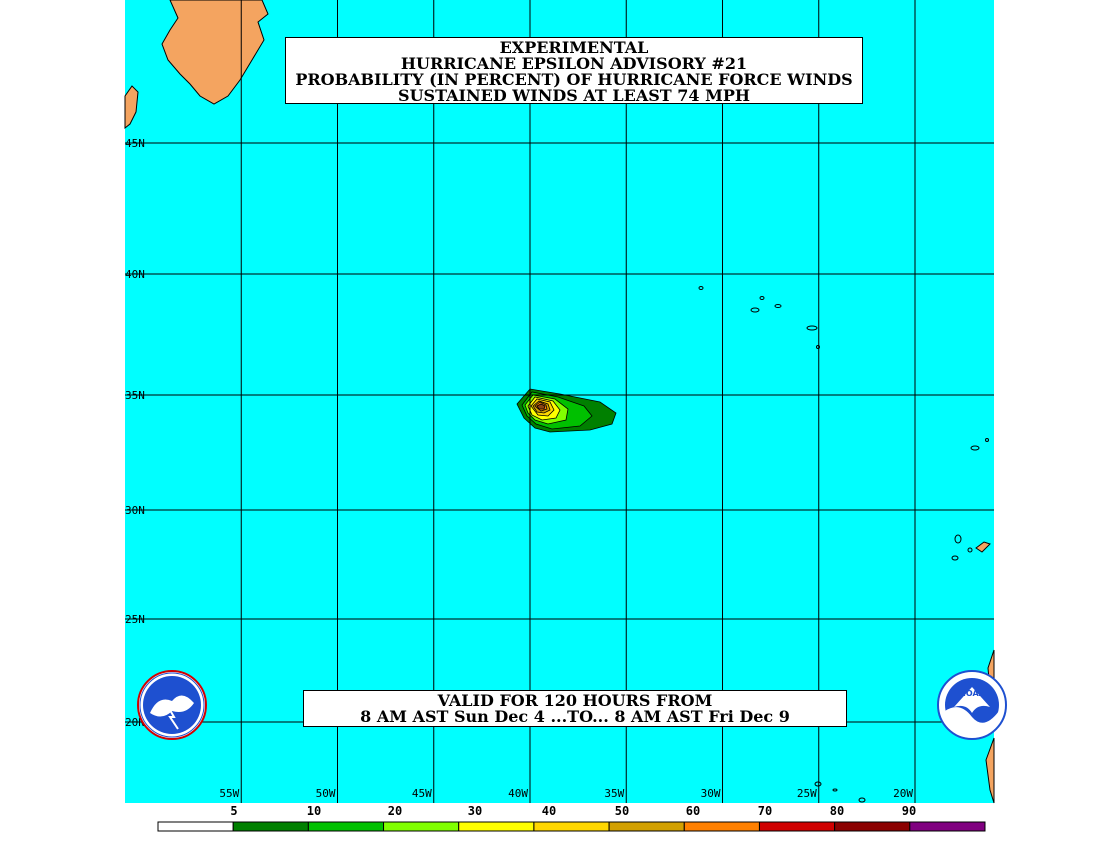  Describe the element at coordinates (566, 410) in the screenshot. I see `probability-contours` at that location.